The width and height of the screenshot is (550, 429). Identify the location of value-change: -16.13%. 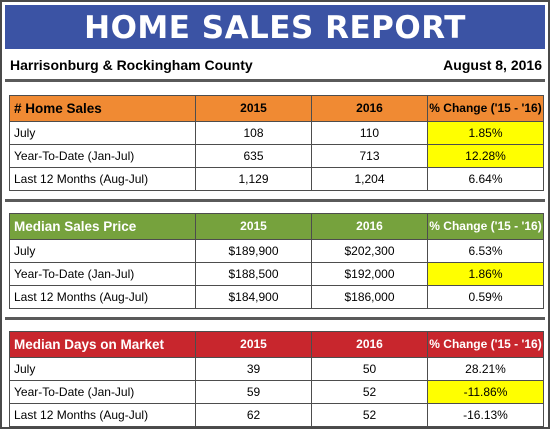
(485, 415).